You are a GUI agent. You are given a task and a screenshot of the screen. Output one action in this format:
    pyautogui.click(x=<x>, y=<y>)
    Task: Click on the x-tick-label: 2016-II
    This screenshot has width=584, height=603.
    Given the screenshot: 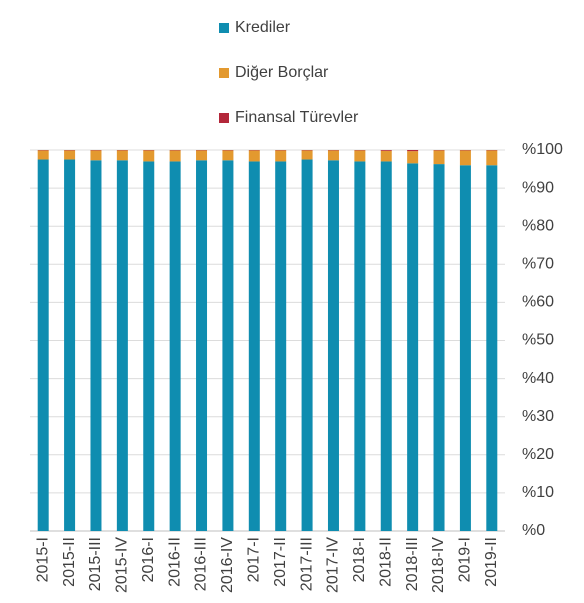 What is the action you would take?
    pyautogui.click(x=174, y=562)
    